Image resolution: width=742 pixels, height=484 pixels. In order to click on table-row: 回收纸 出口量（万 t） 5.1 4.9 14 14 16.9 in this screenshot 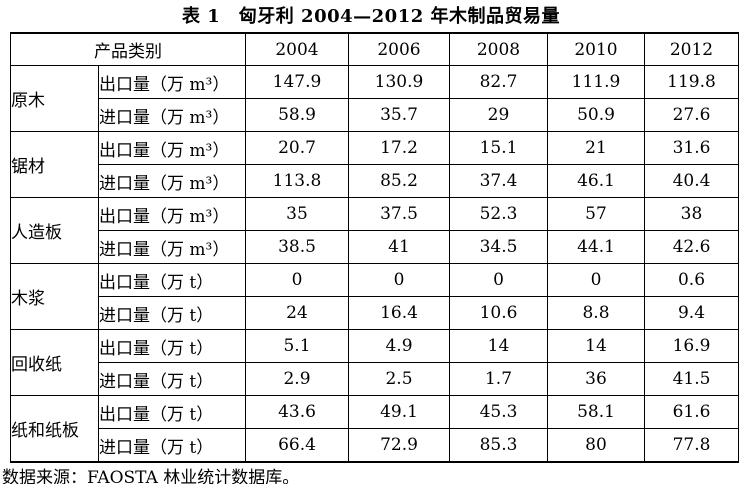, I will do `click(374, 362)`.